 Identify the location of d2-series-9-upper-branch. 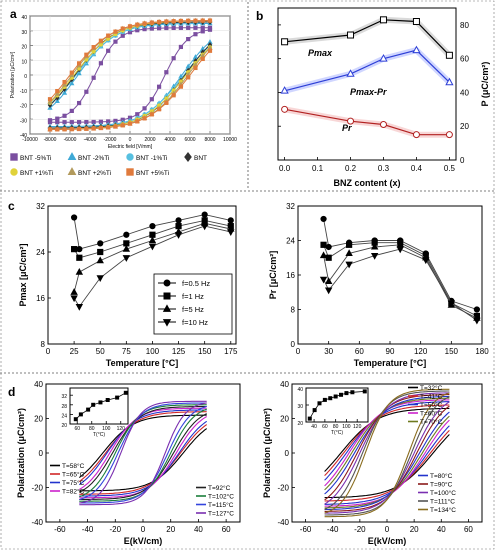
(387, 451).